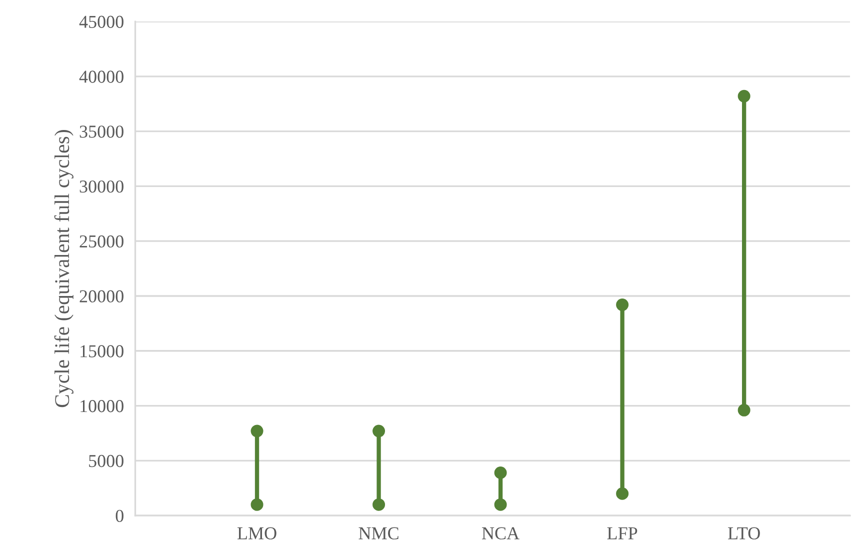  I want to click on y-tick-label: 40000, so click(101, 76).